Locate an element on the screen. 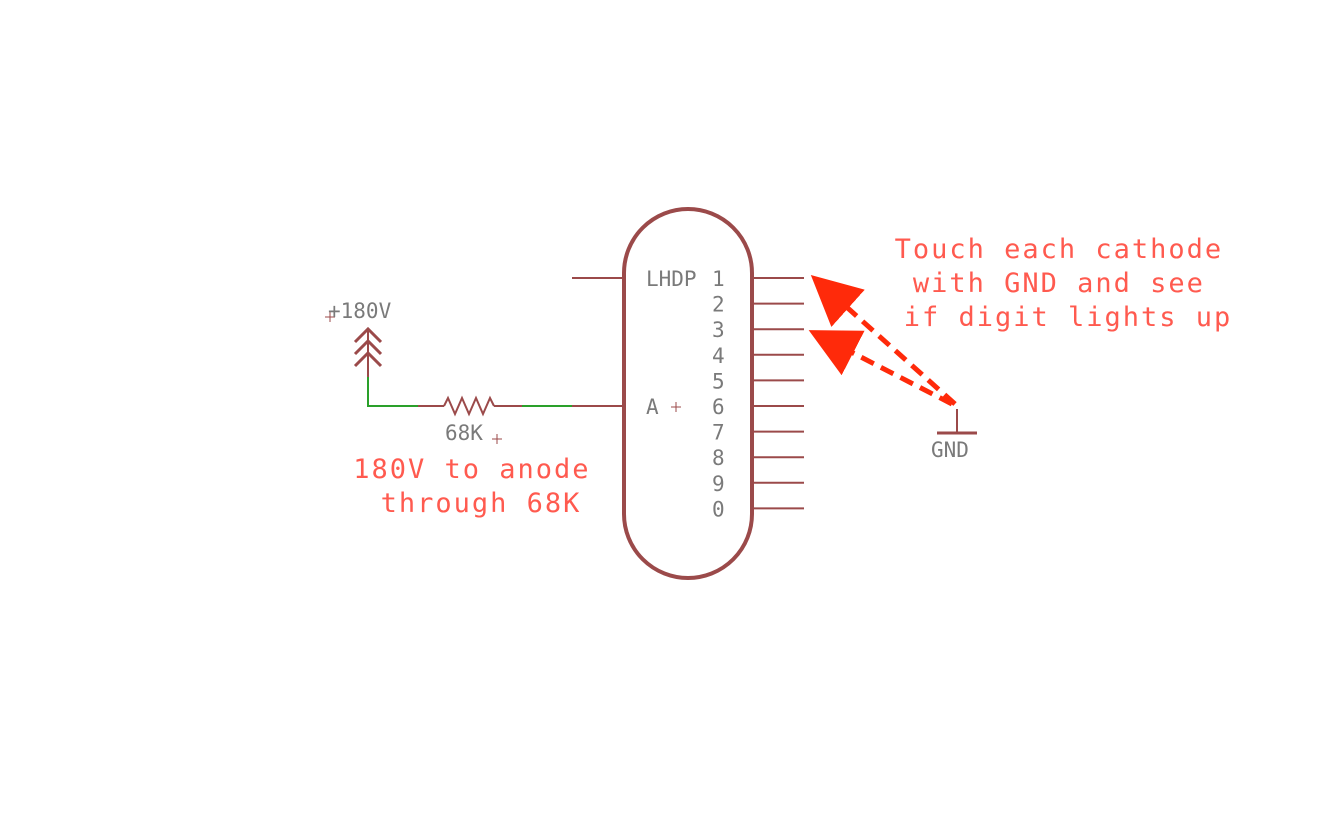  cathode-note-line-1: Touch each cathode is located at coordinates (1059, 249).